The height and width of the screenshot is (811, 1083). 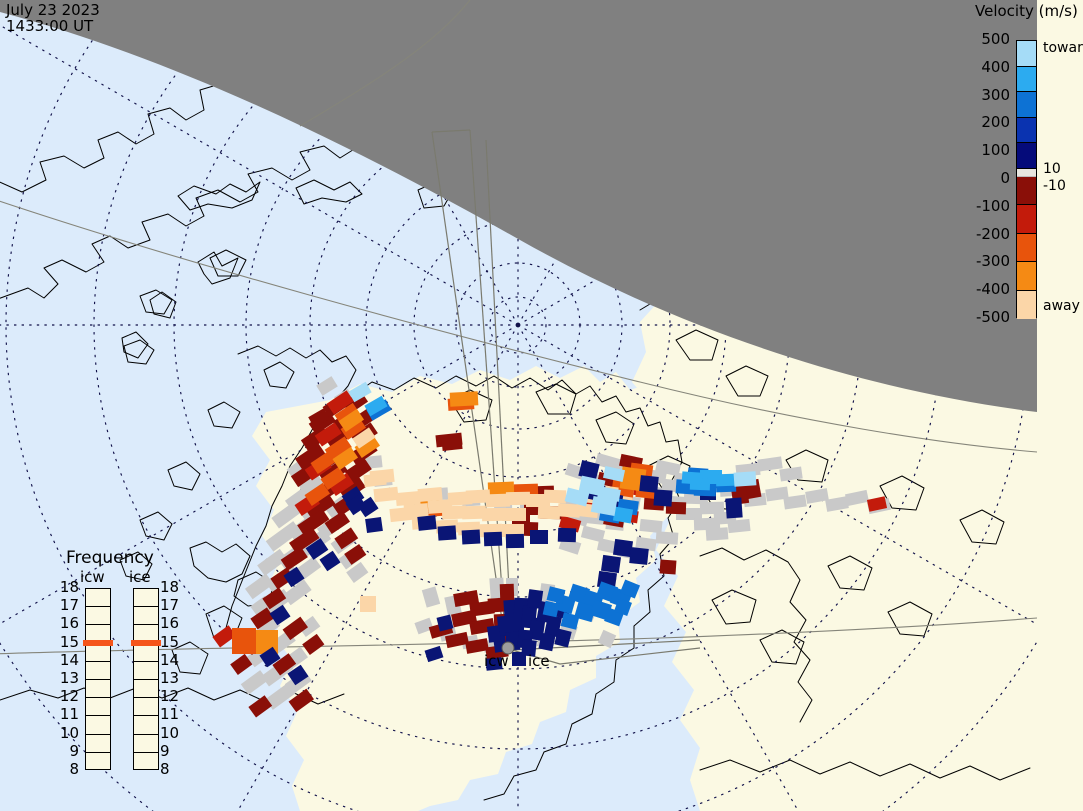 I want to click on velocity-cells-lightblue, so click(x=550, y=459).